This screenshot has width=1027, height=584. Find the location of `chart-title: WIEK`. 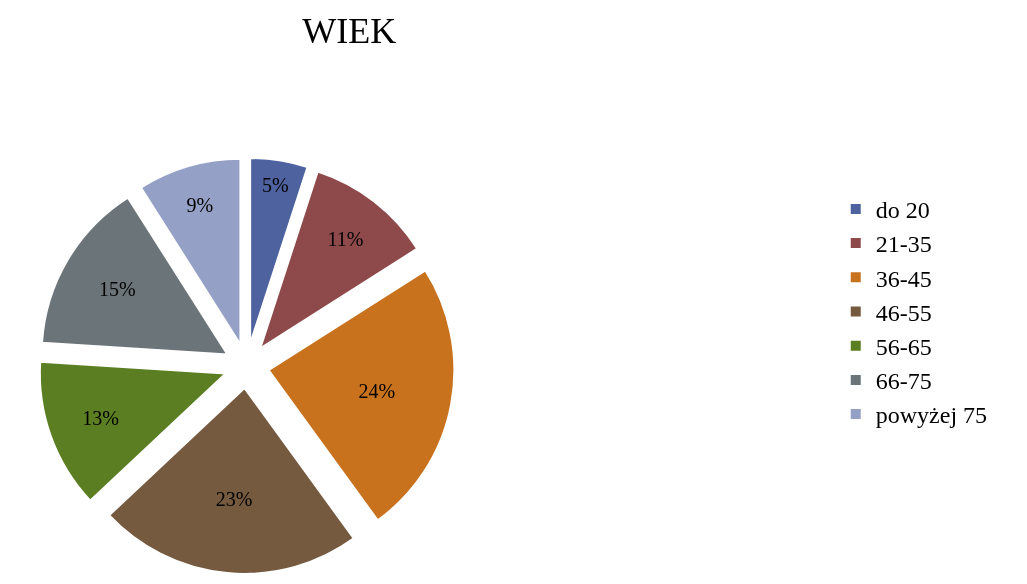

chart-title: WIEK is located at coordinates (349, 30).